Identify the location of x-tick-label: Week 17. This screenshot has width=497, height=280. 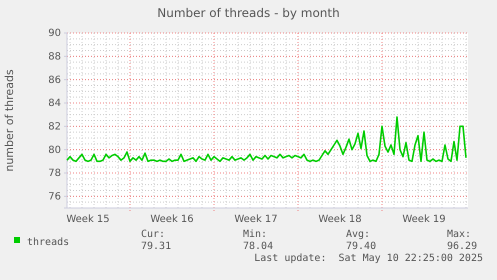
(256, 219).